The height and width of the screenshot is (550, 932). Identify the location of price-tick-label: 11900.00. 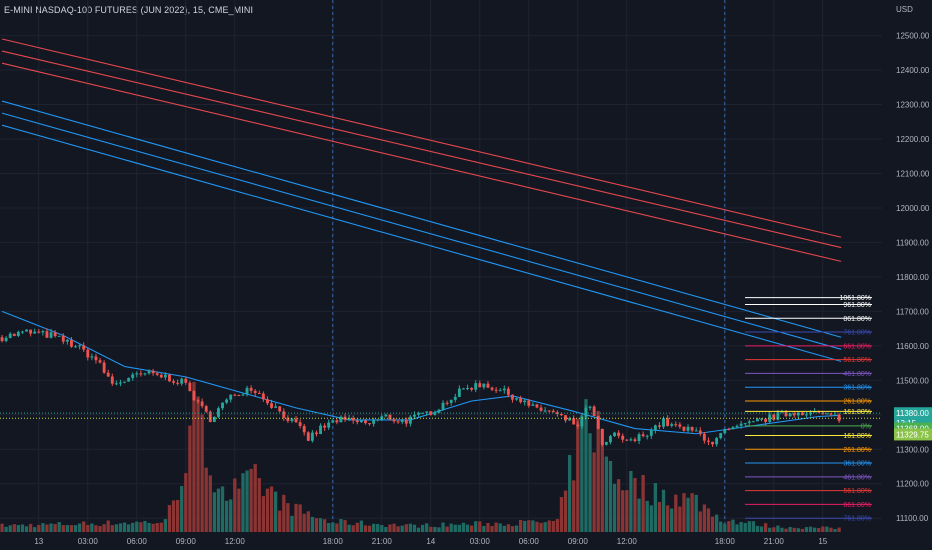
(912, 242).